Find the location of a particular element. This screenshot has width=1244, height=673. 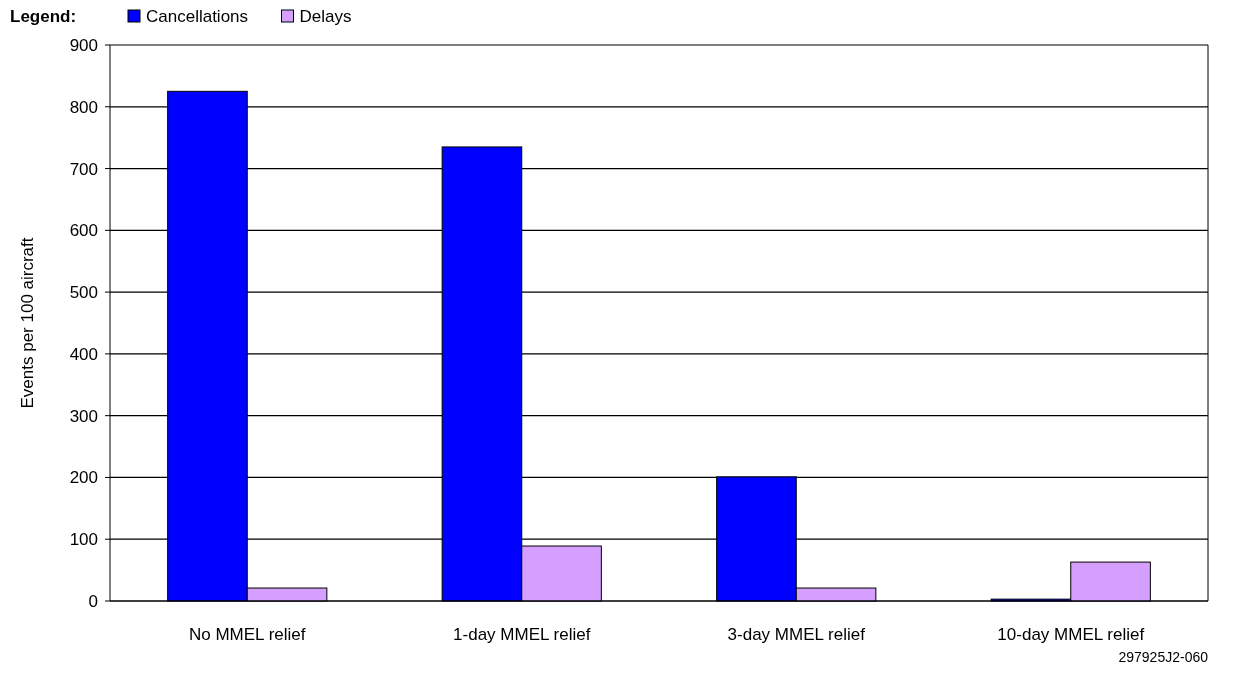

y-tick-label: 300 is located at coordinates (83, 416).